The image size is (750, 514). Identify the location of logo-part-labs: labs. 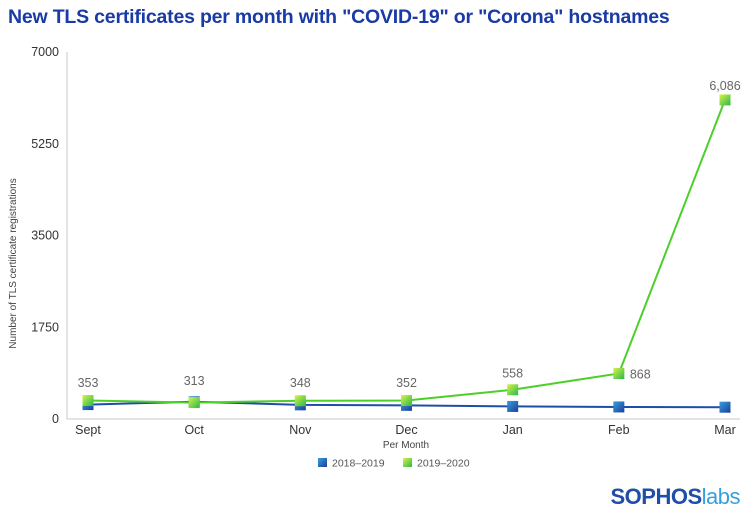
(721, 496).